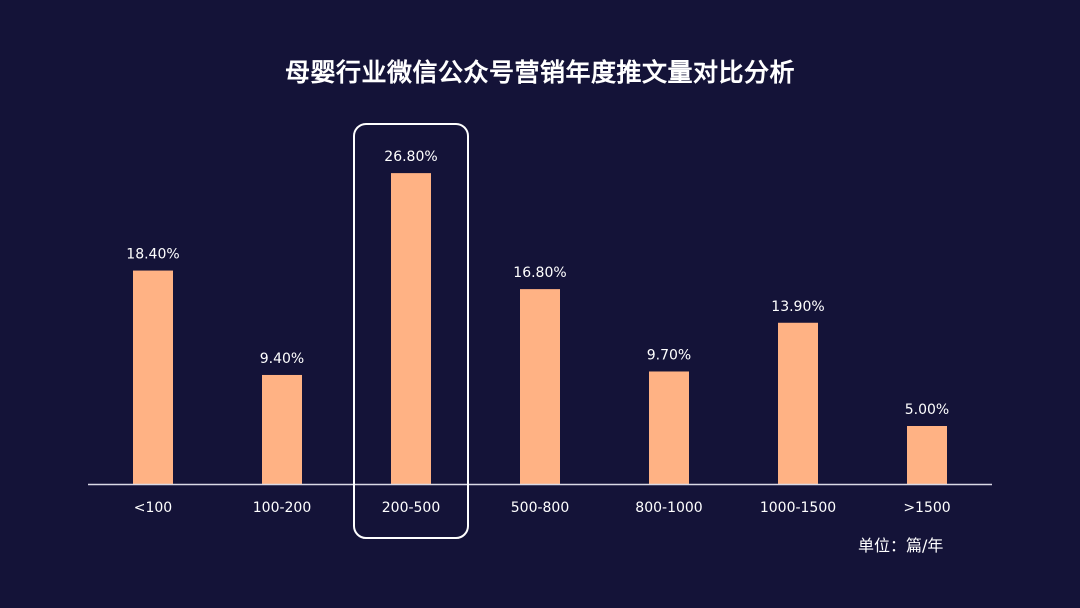 Image resolution: width=1080 pixels, height=608 pixels. What do you see at coordinates (539, 273) in the screenshot?
I see `data-label-3: 16.80%` at bounding box center [539, 273].